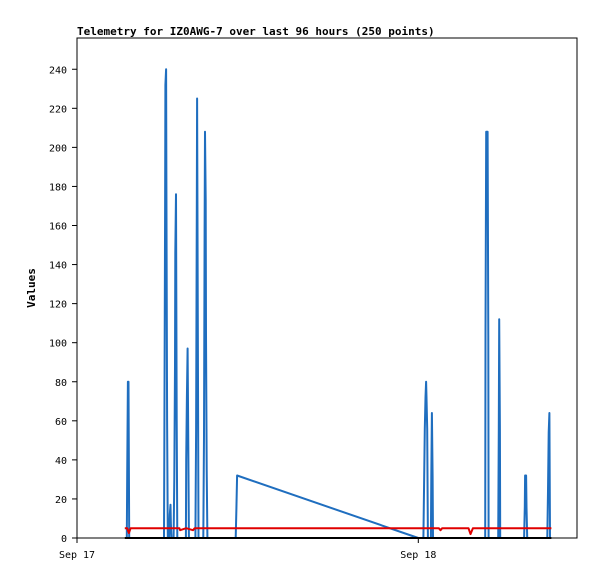 This screenshot has height=579, width=597. Describe the element at coordinates (64, 539) in the screenshot. I see `y-tick-label: 0` at that location.